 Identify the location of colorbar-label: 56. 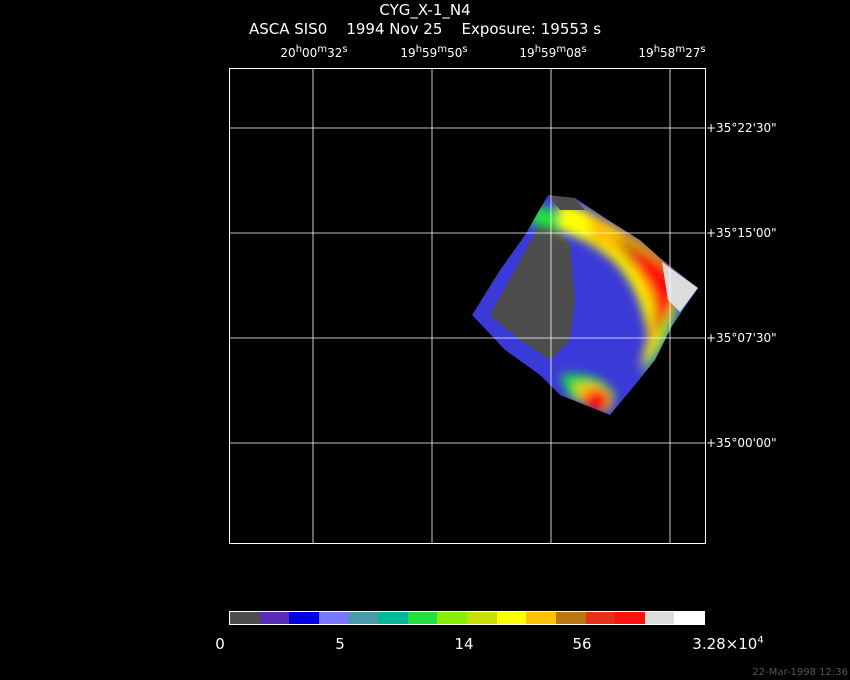
(582, 644).